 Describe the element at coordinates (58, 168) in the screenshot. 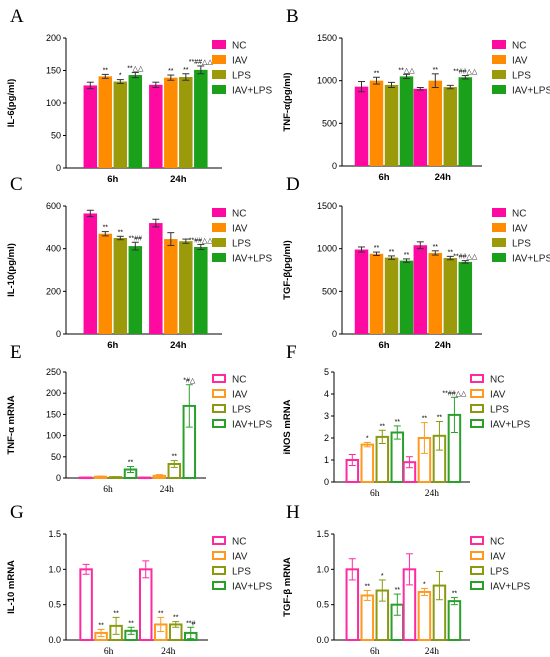

I see `panel-a-y-tick-label: 0` at that location.